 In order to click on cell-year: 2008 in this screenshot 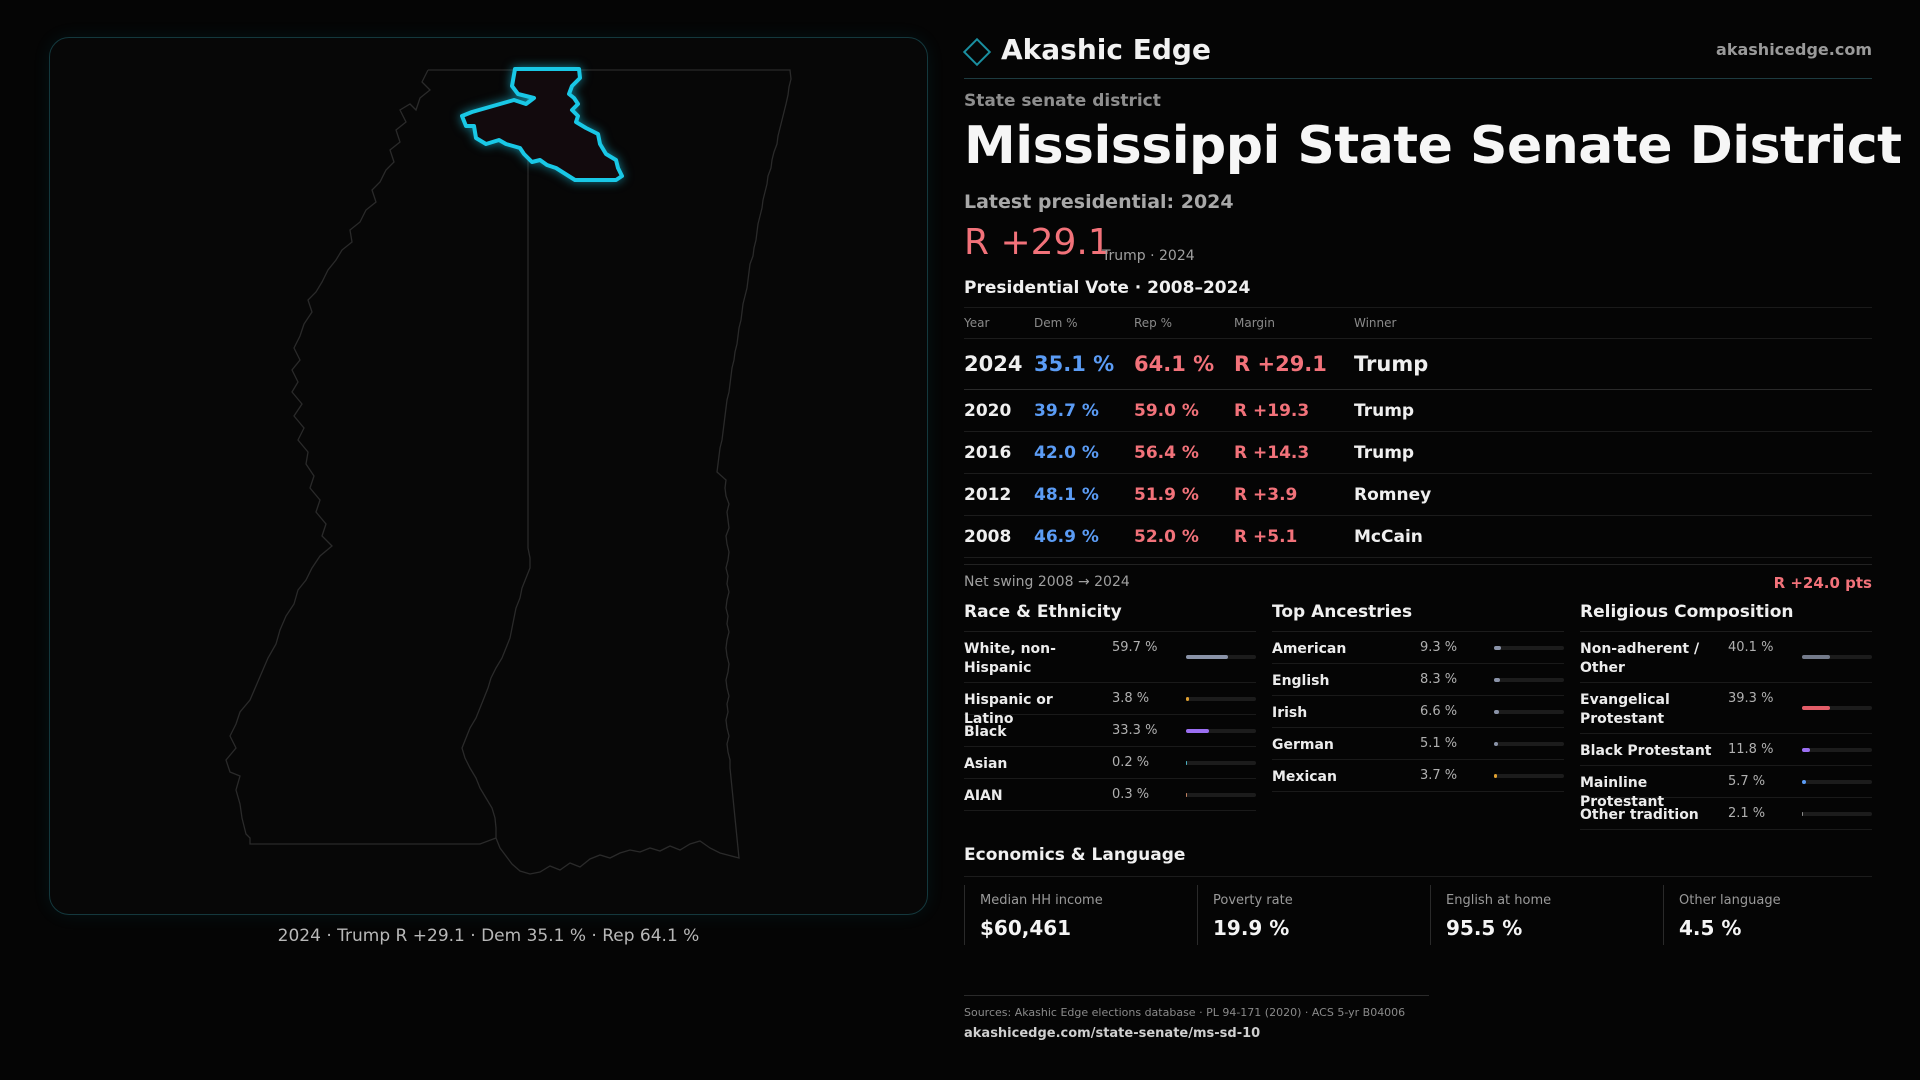, I will do `click(988, 537)`.